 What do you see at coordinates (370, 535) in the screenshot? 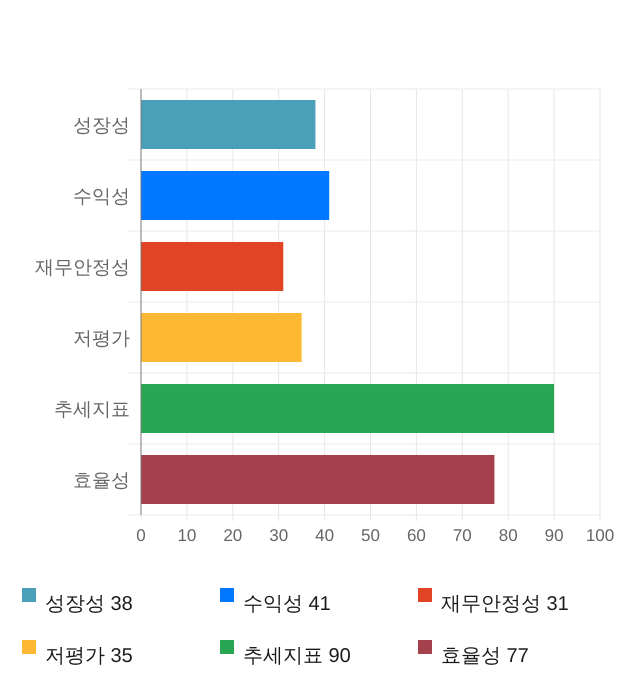
I see `x-tick-label: 50` at bounding box center [370, 535].